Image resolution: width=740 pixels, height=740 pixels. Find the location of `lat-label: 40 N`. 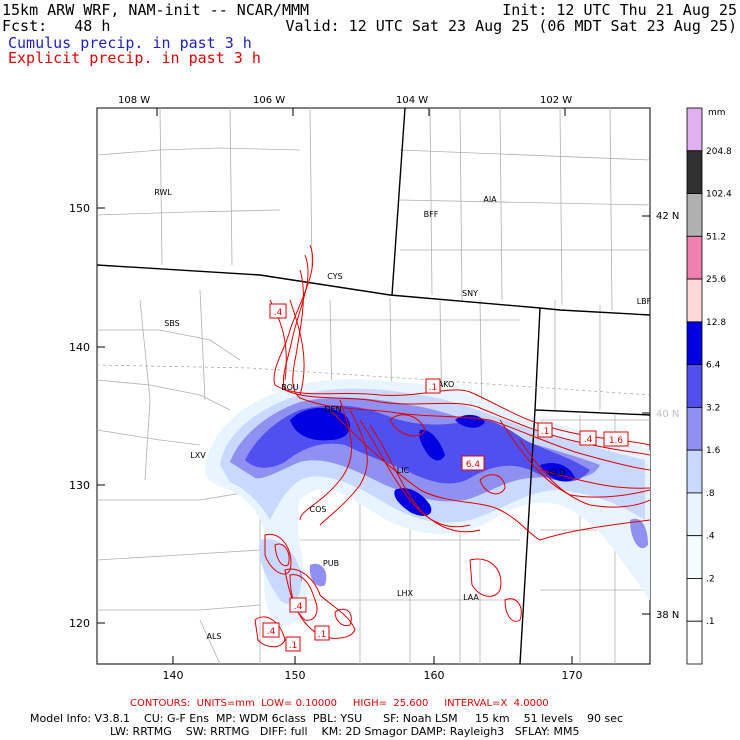

lat-label: 40 N is located at coordinates (667, 414).